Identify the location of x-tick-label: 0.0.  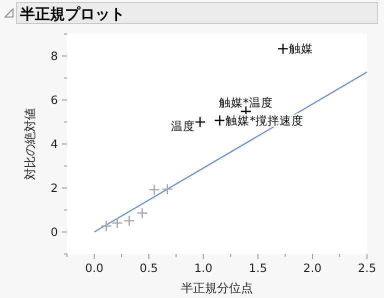
(94, 268).